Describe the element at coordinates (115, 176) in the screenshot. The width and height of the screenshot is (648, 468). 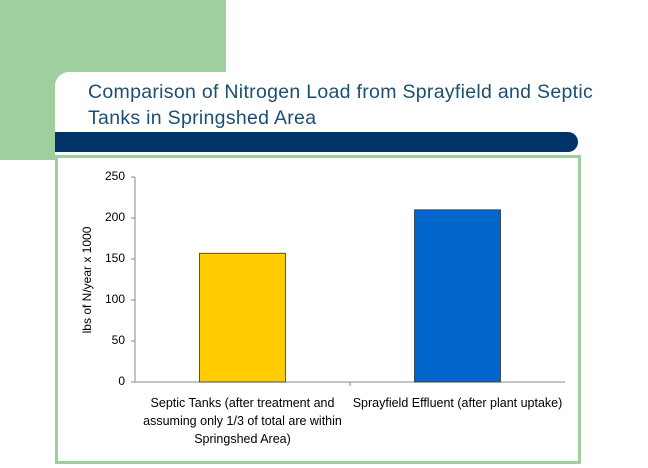
I see `y-tick-label: 250` at that location.